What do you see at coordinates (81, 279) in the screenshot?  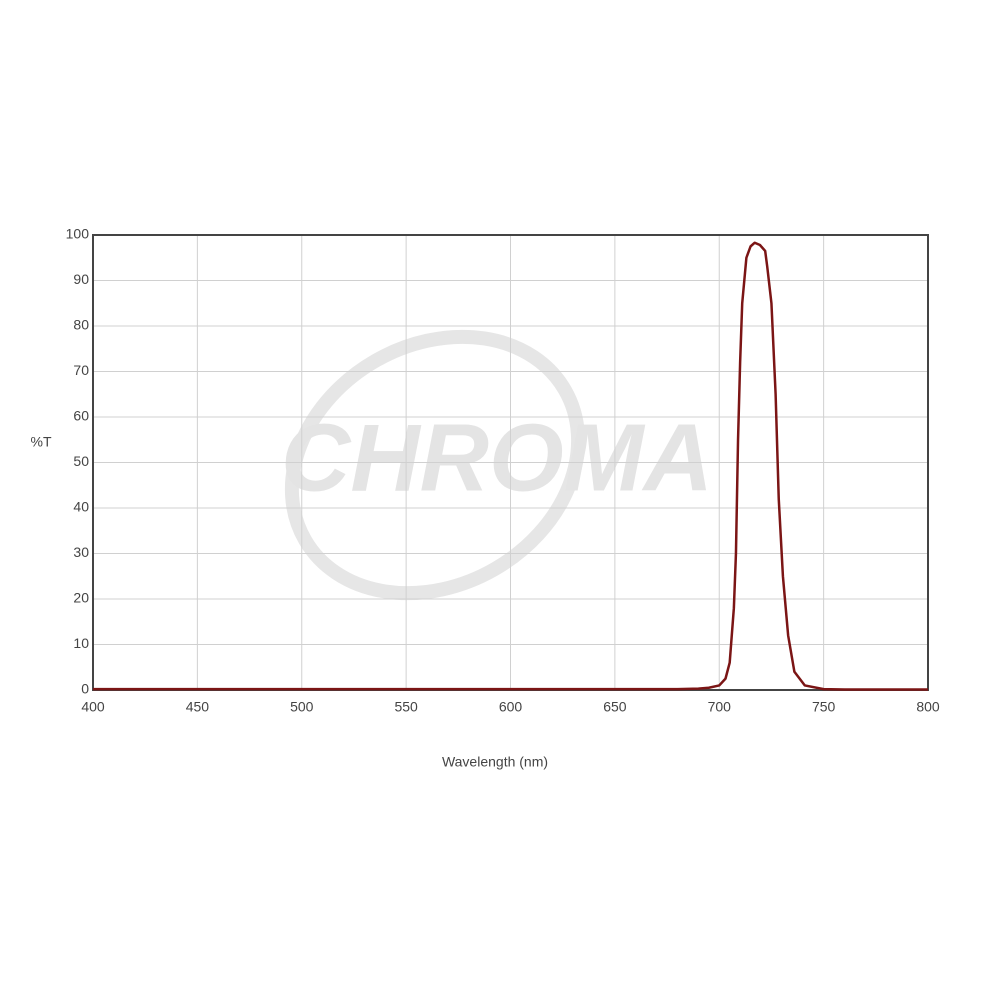 I see `y-tick-label: 90` at bounding box center [81, 279].